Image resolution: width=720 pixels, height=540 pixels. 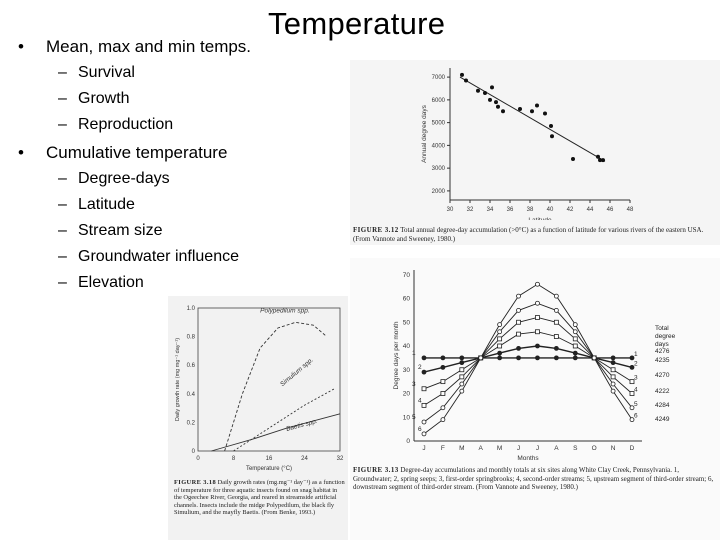 I want to click on x-tick-label: 48, so click(x=630, y=210).